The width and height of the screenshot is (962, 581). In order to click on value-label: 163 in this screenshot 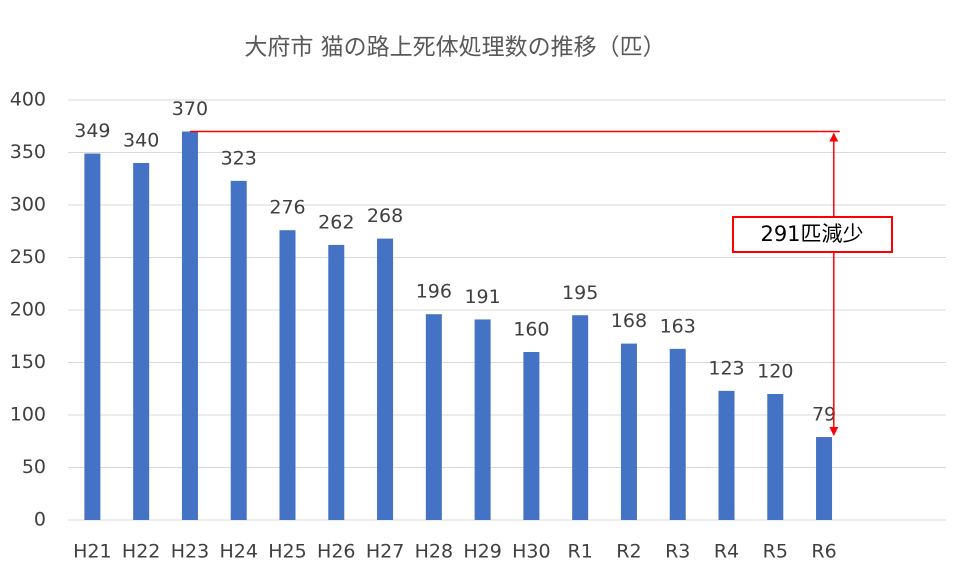, I will do `click(678, 326)`.